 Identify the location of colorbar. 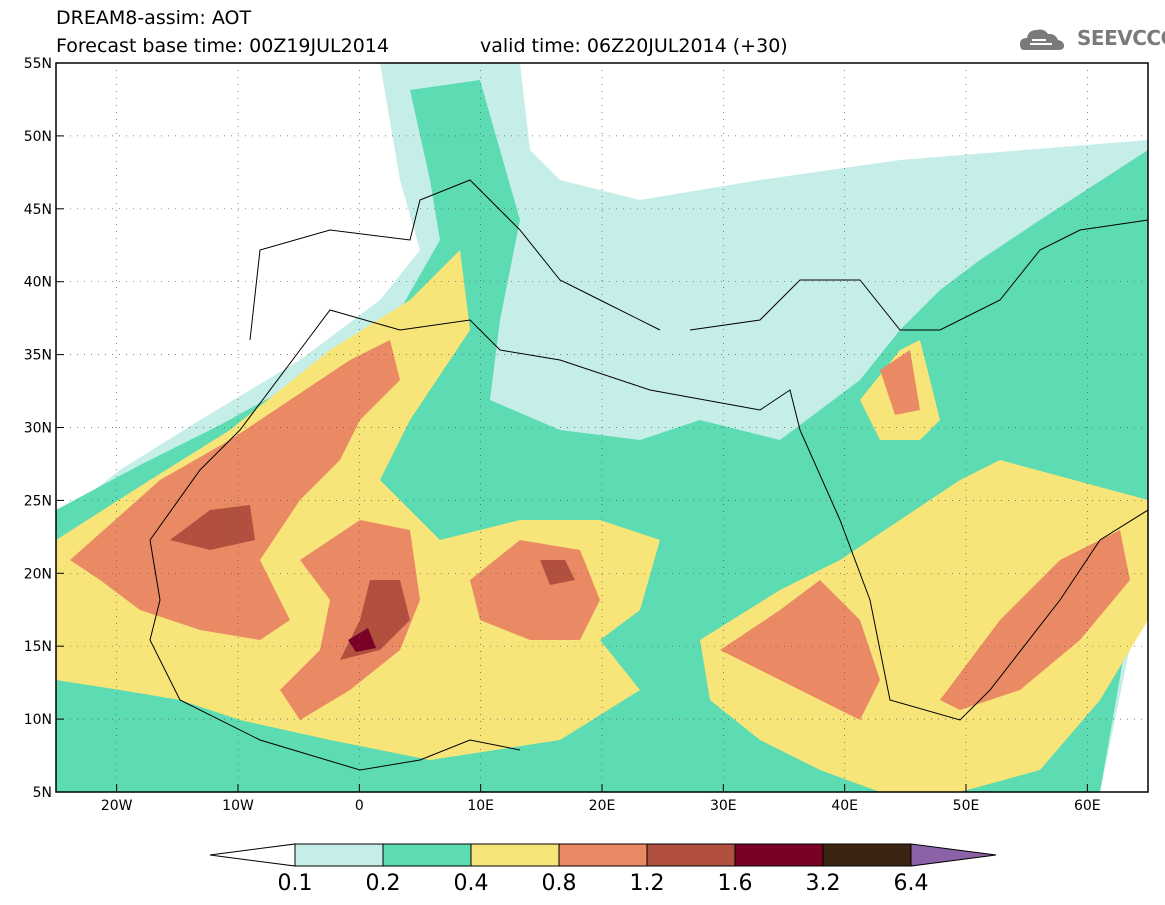
(603, 855).